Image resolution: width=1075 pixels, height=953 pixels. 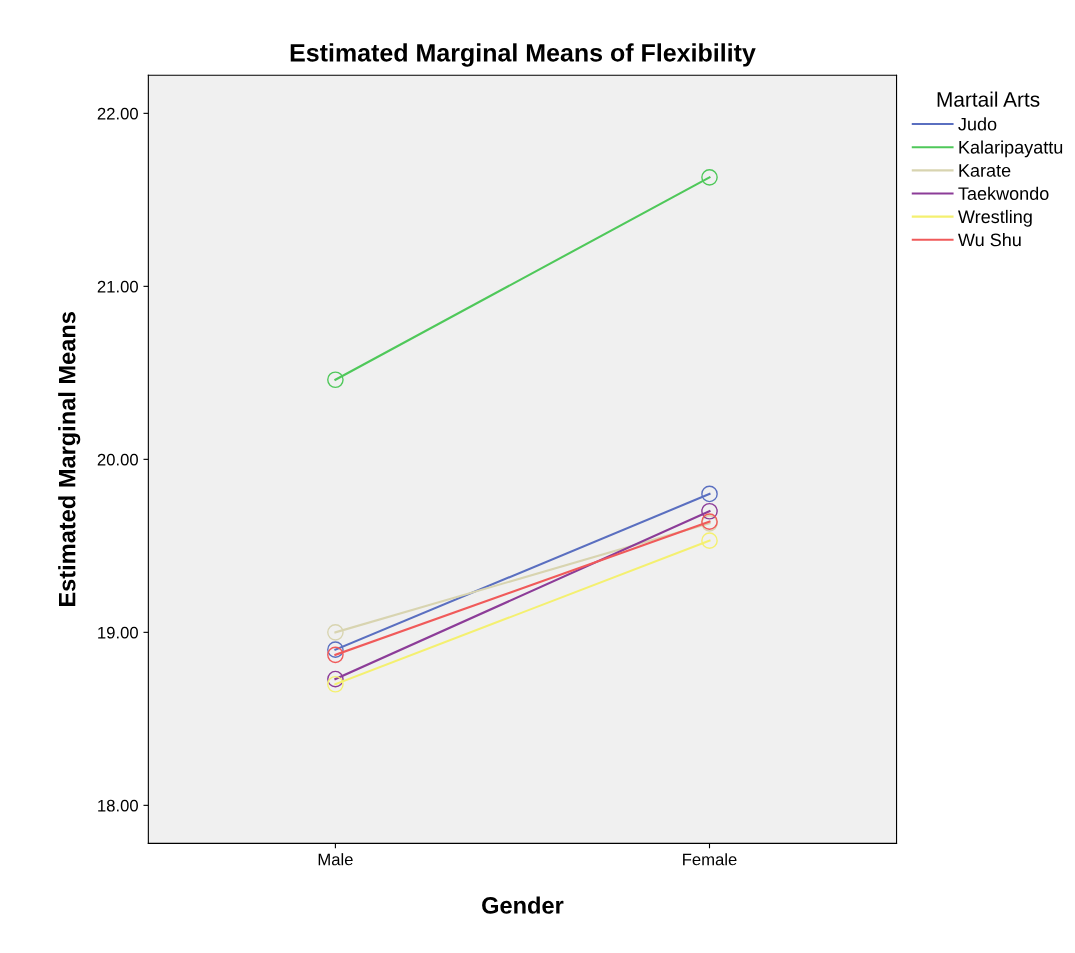 What do you see at coordinates (335, 859) in the screenshot?
I see `x-tick-label: Male` at bounding box center [335, 859].